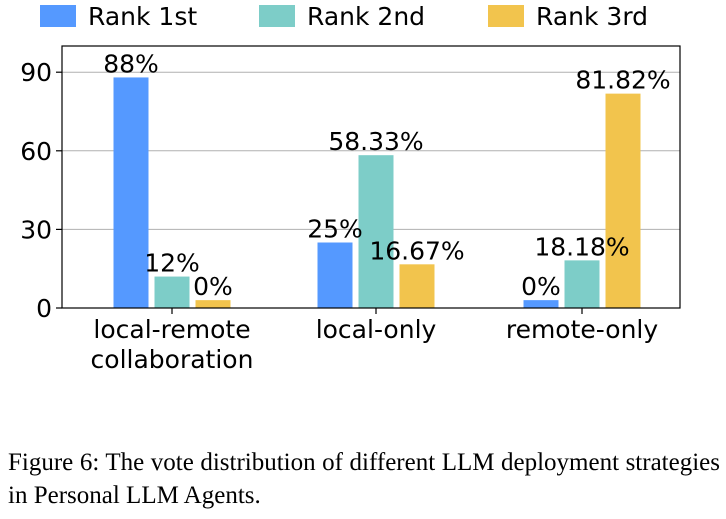 The height and width of the screenshot is (519, 726). What do you see at coordinates (41, 190) in the screenshot?
I see `y-tick-labels: 0 30 60 90` at bounding box center [41, 190].